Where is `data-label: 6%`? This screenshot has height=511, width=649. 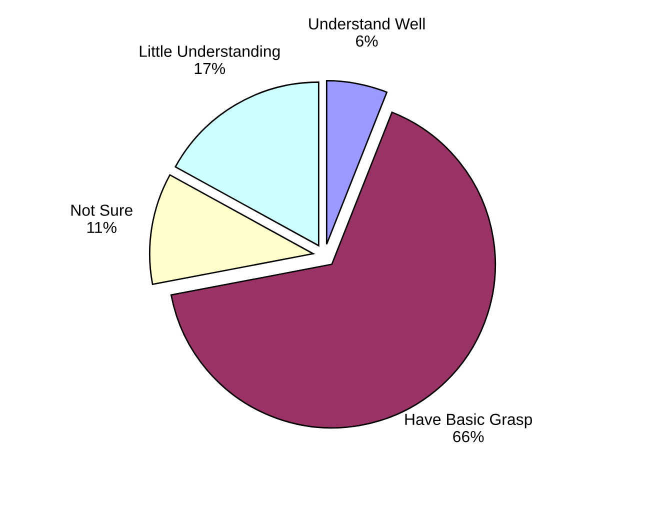
data-label: 6% is located at coordinates (367, 41).